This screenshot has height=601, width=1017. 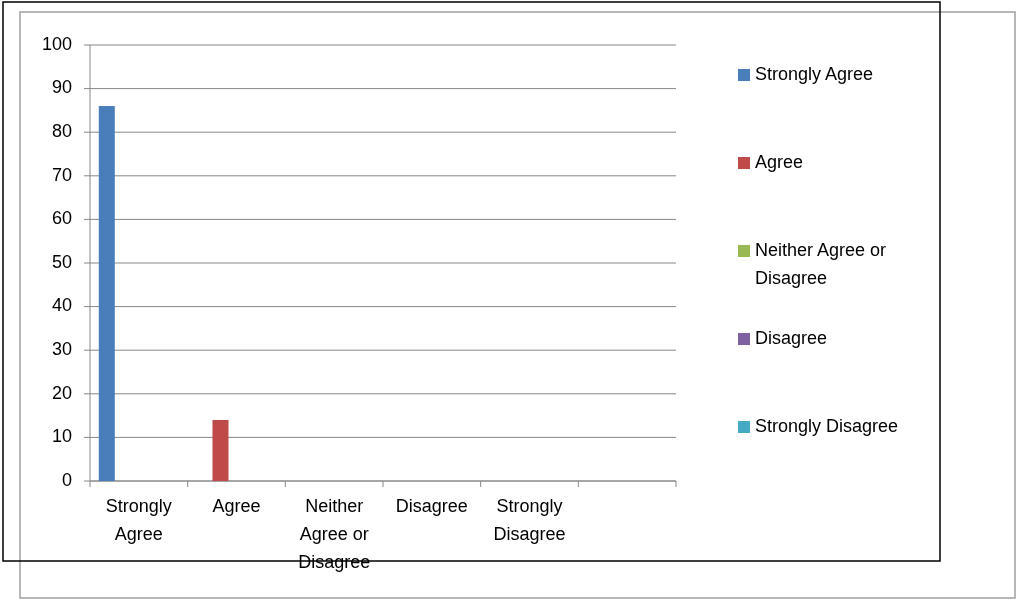 I want to click on legend-label: Disagree, so click(x=791, y=337).